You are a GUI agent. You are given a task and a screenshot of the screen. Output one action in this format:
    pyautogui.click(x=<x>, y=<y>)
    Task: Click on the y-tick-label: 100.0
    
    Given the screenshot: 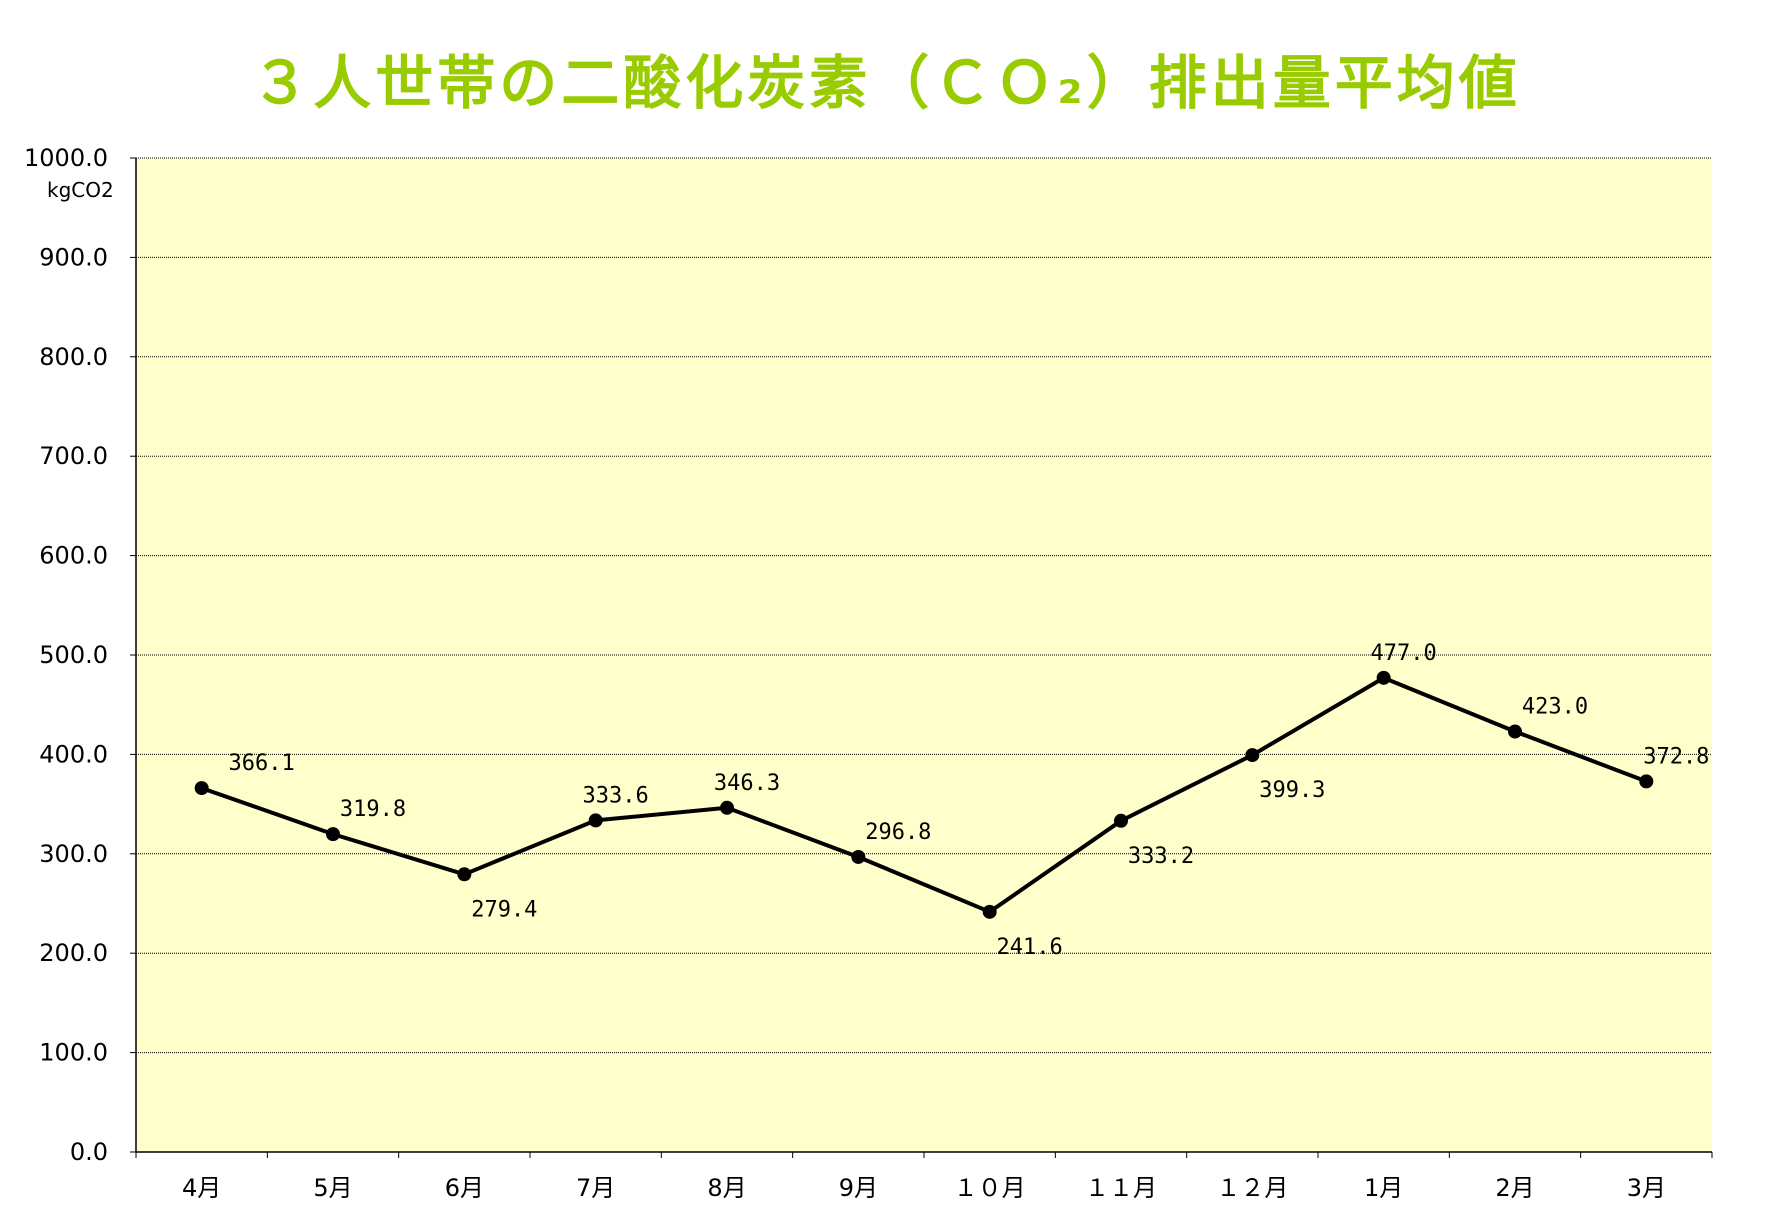 What is the action you would take?
    pyautogui.click(x=73, y=1053)
    